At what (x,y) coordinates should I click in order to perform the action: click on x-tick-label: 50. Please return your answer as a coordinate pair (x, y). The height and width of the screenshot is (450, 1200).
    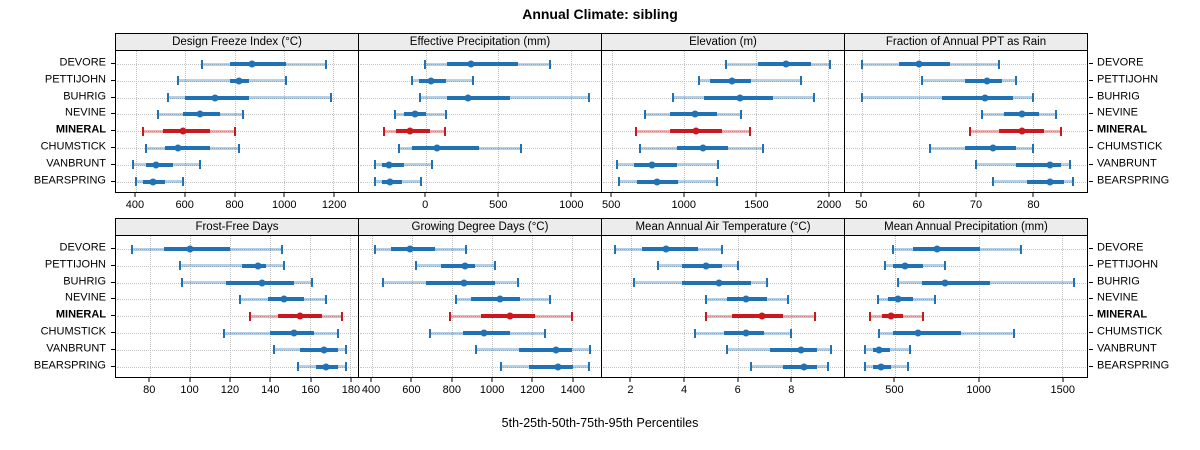
    Looking at the image, I should click on (861, 205).